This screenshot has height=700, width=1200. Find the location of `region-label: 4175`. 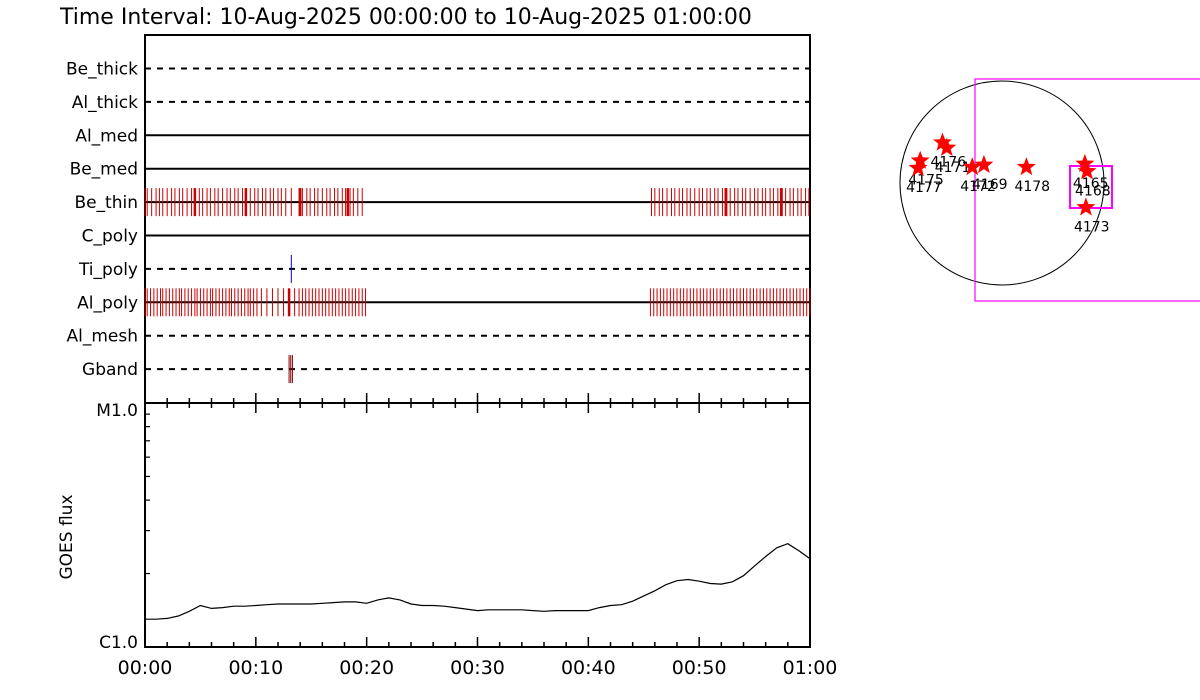

region-label: 4175 is located at coordinates (926, 181).